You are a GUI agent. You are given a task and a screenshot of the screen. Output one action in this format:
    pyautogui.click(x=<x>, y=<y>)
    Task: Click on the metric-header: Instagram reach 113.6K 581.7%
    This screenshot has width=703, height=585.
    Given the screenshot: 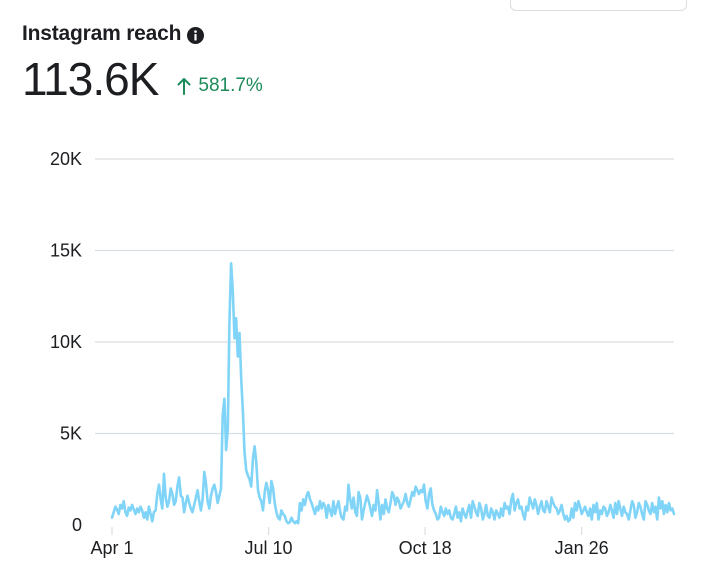 What is the action you would take?
    pyautogui.click(x=142, y=64)
    